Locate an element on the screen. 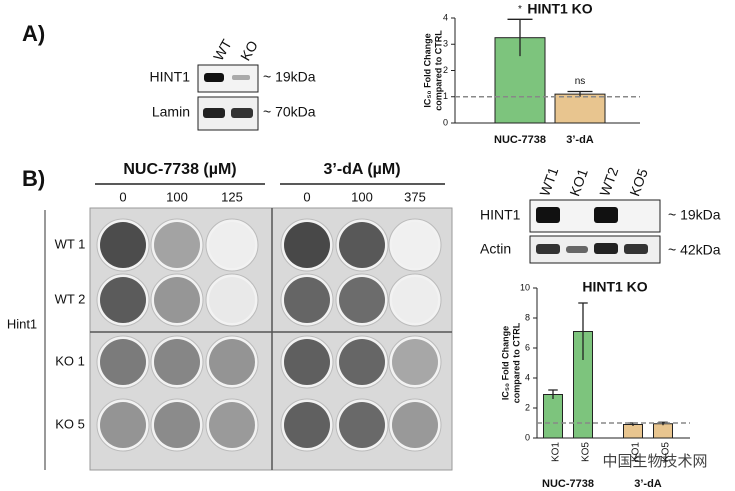 The image size is (735, 491). annotation: ns is located at coordinates (580, 81).